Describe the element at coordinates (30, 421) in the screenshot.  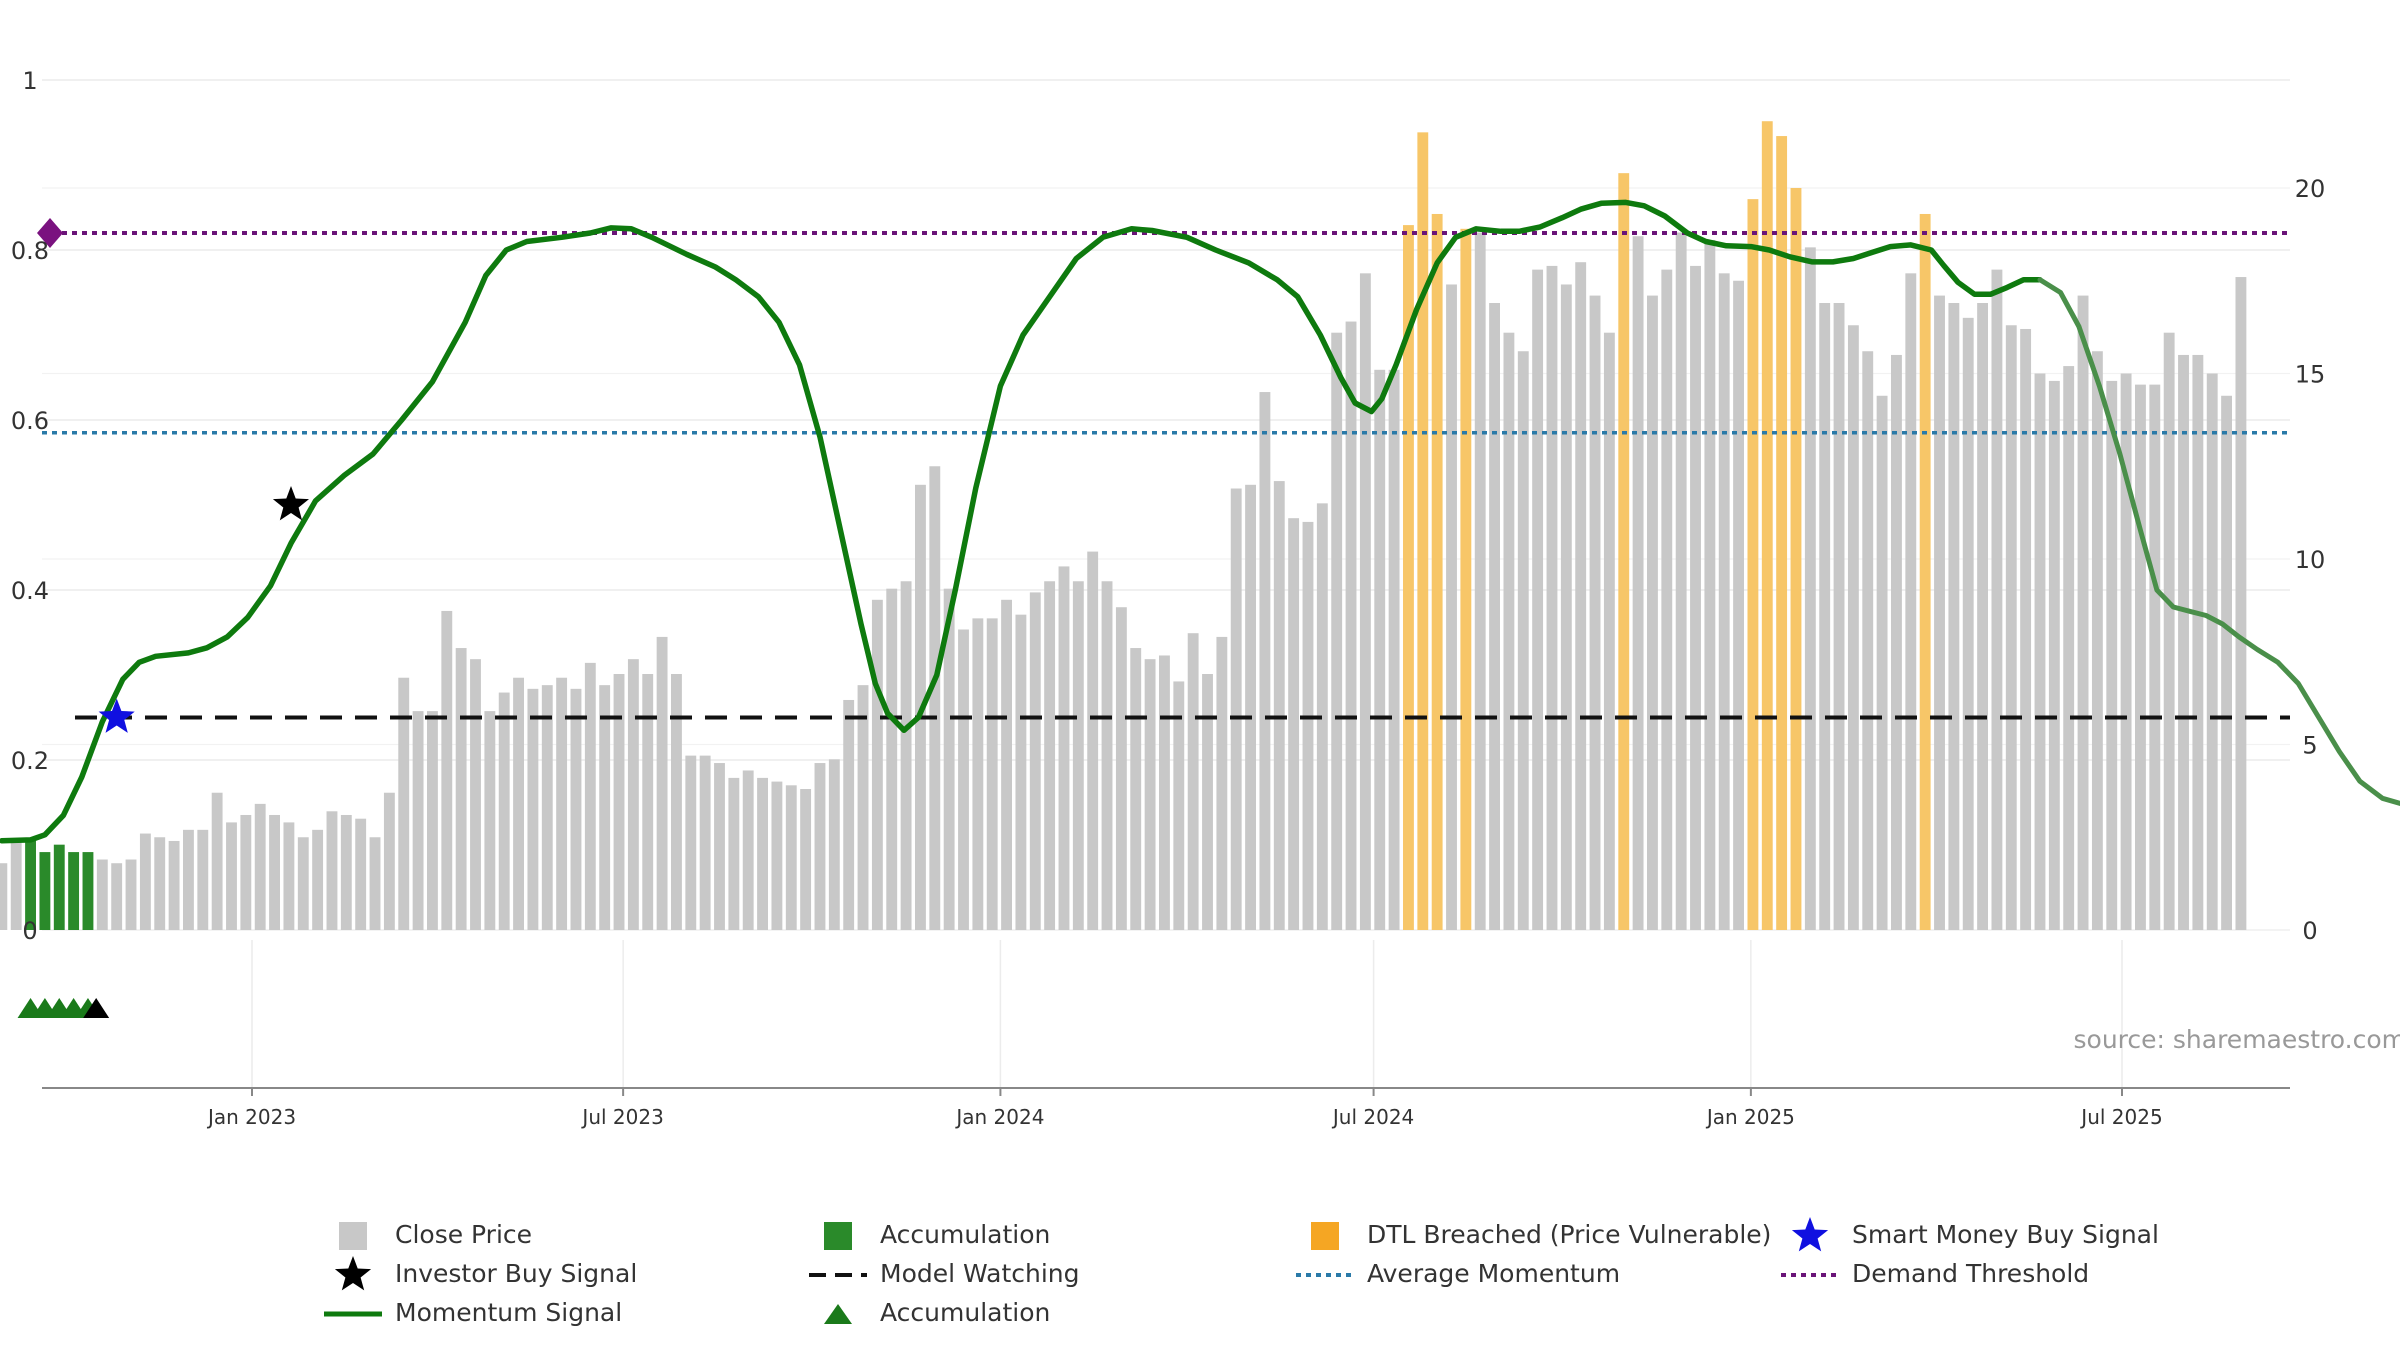
I see `left-tick-label: 0.6` at that location.